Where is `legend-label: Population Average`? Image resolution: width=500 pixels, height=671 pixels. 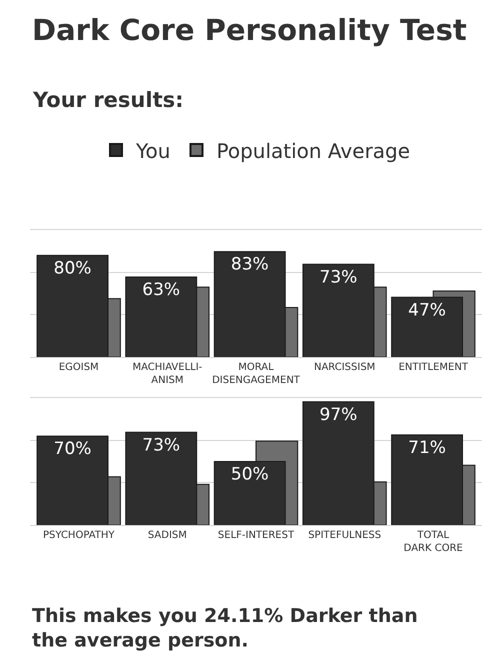
legend-label: Population Average is located at coordinates (313, 150).